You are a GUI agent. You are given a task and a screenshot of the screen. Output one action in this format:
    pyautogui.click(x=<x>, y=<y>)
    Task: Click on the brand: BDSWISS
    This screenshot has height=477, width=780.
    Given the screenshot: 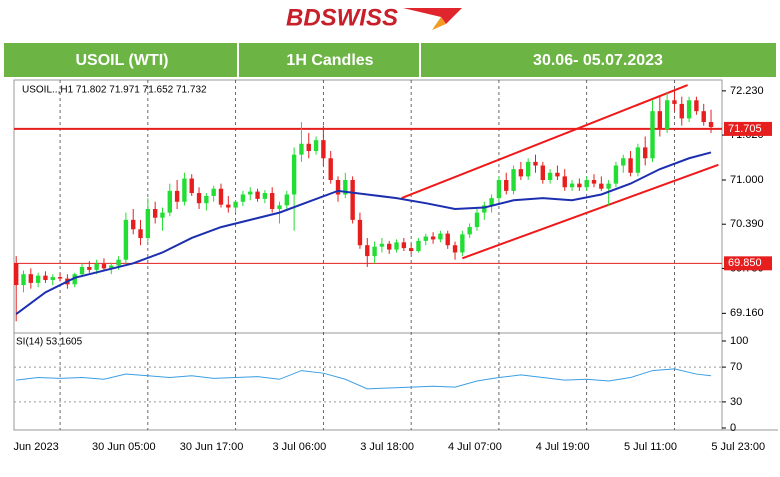 What is the action you would take?
    pyautogui.click(x=342, y=17)
    